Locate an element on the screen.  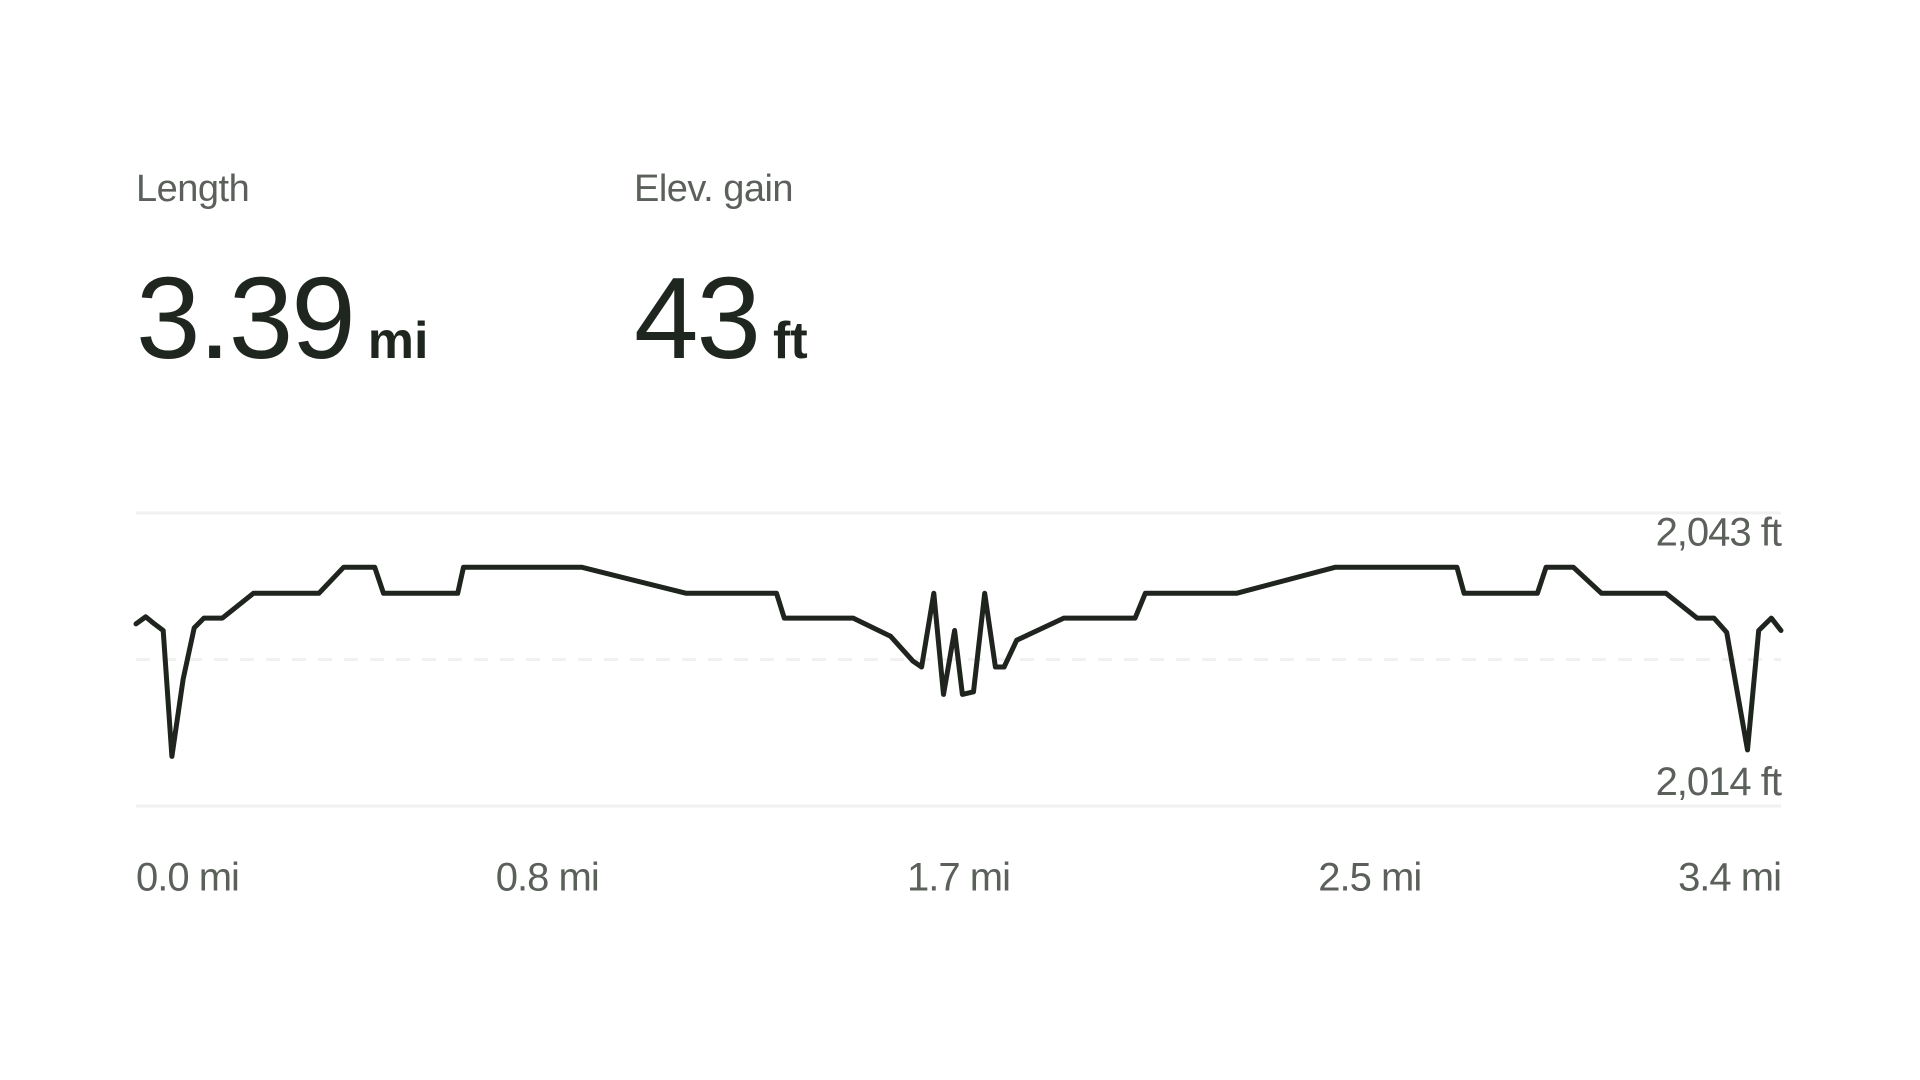
stat-length: Length 3.39 mi is located at coordinates (282, 276).